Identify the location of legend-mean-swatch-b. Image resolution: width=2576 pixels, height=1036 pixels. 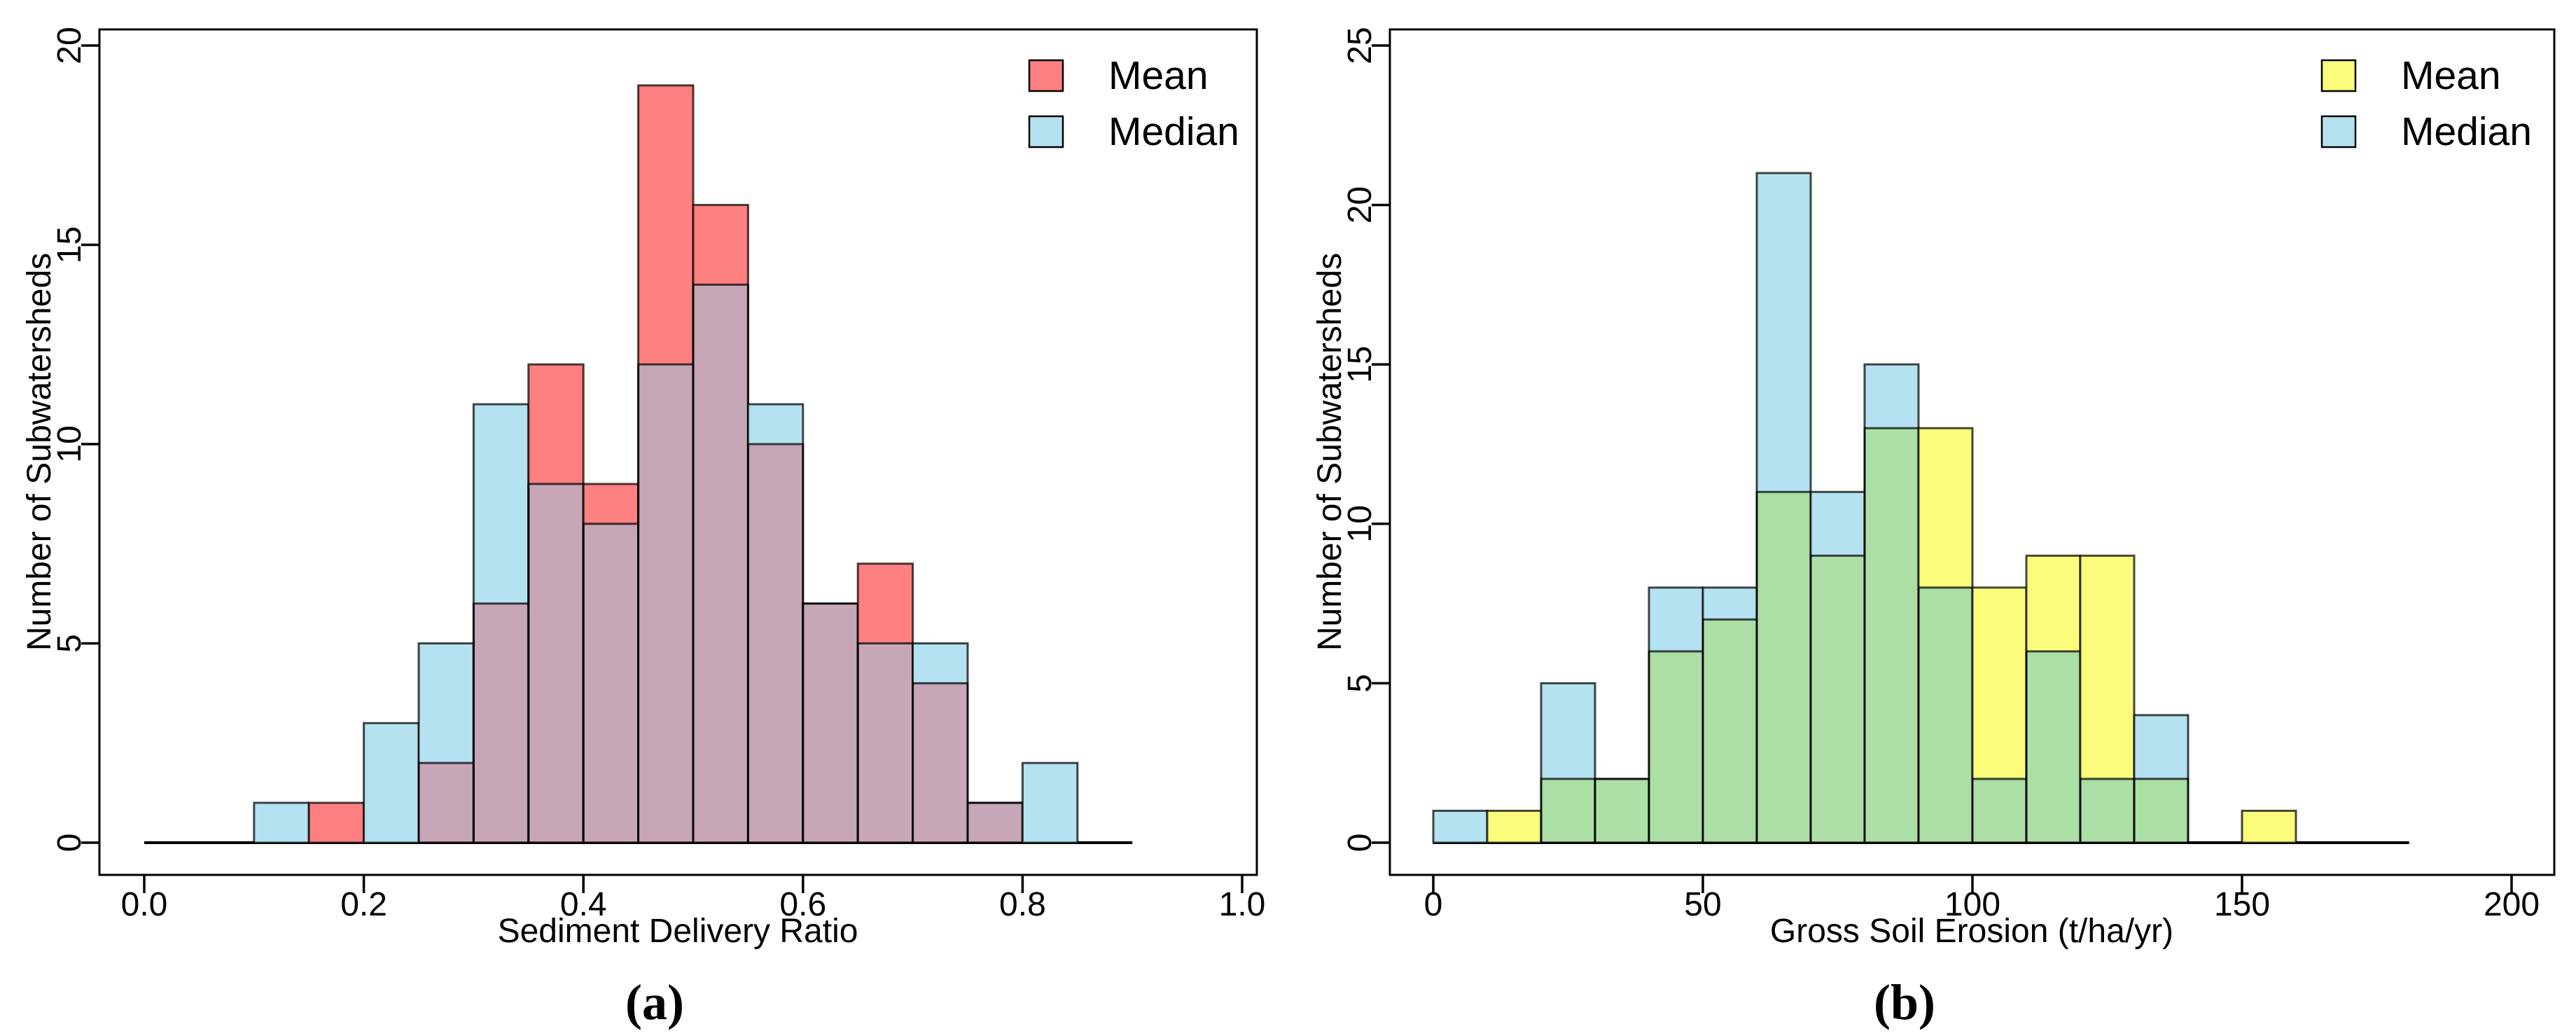
(2338, 76).